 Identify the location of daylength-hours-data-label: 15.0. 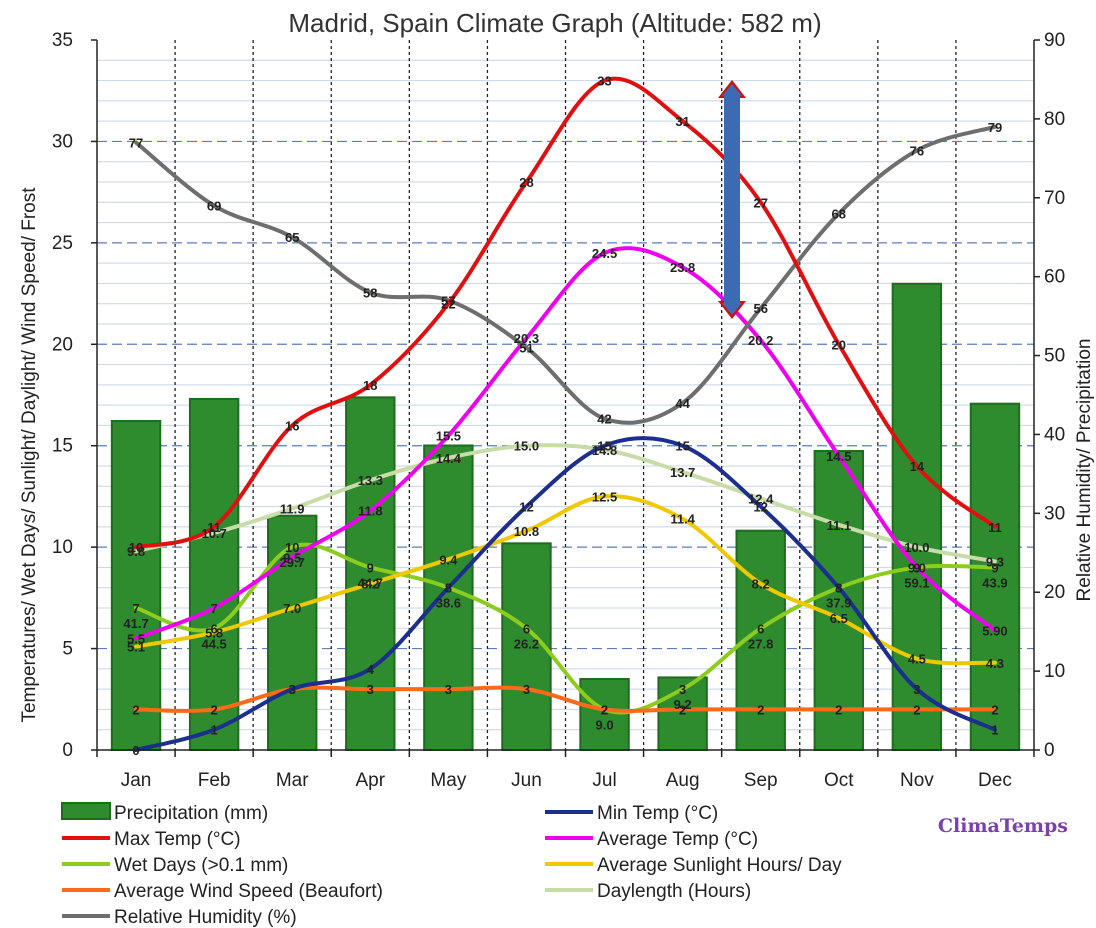
(526, 446).